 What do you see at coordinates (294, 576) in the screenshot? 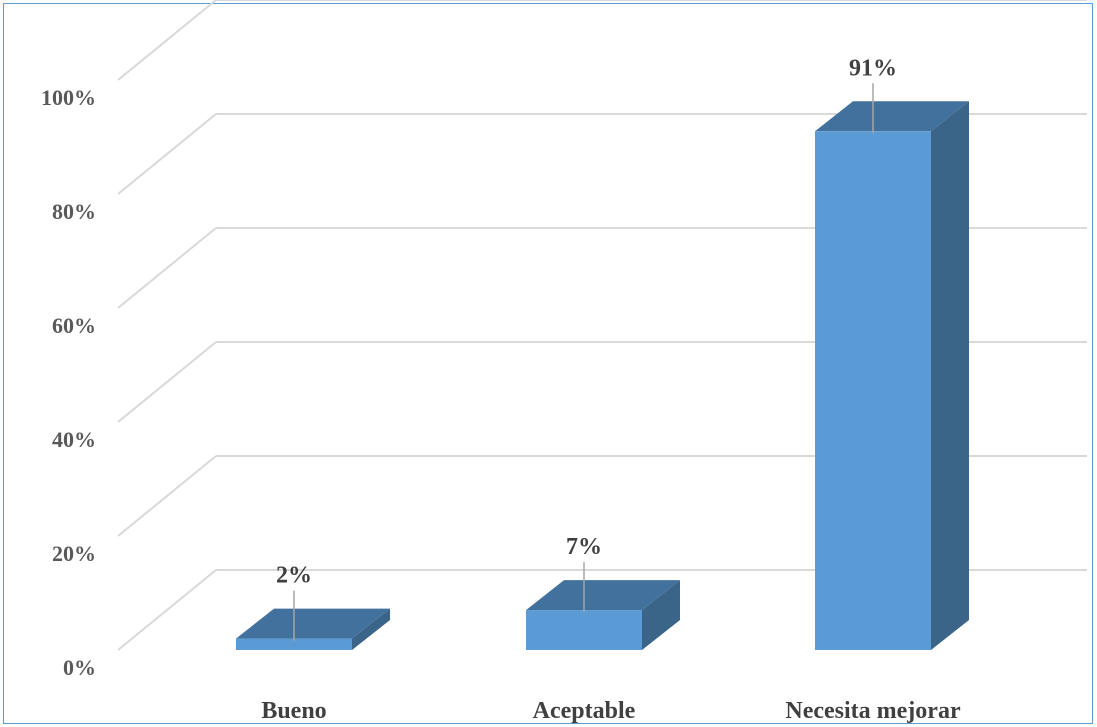
I see `data-label: 2%` at bounding box center [294, 576].